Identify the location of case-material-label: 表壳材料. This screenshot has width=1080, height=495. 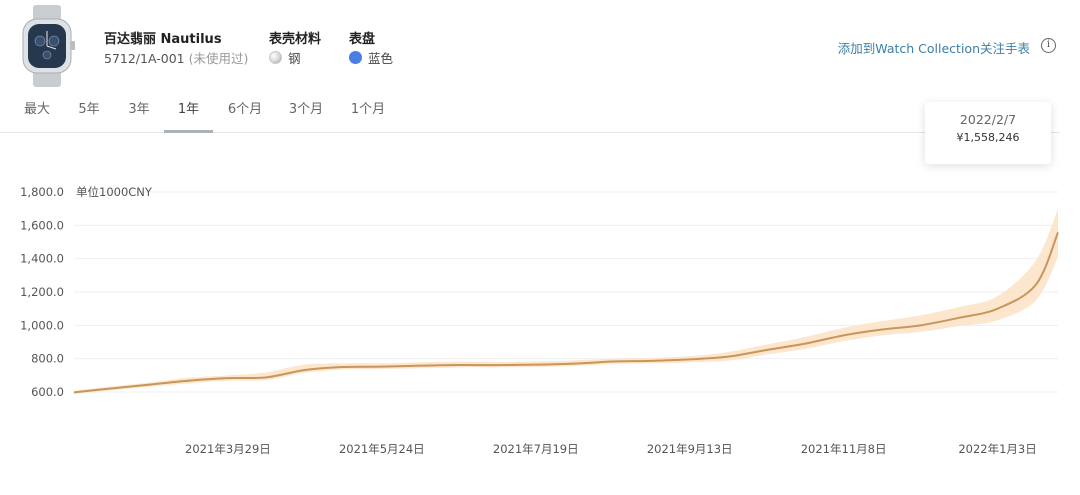
(295, 39).